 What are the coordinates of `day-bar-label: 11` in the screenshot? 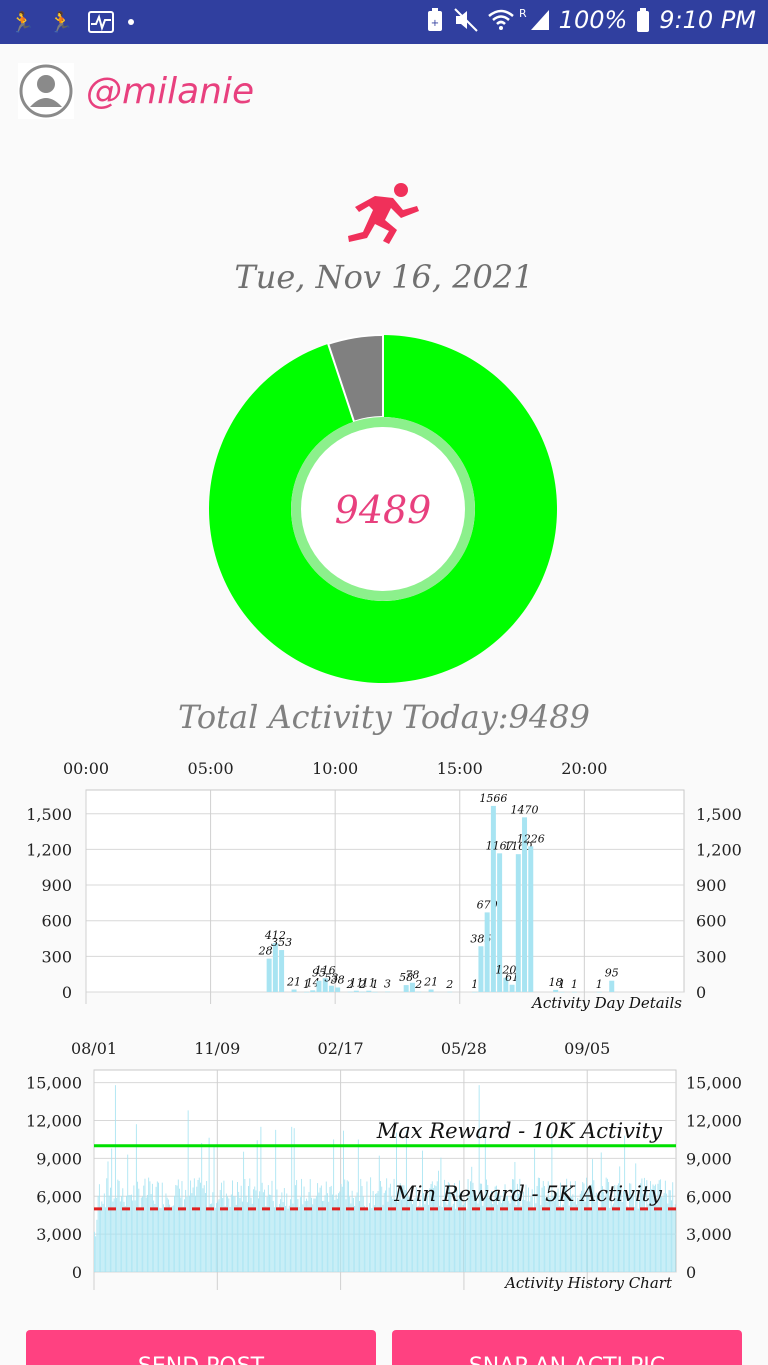 It's located at (369, 983).